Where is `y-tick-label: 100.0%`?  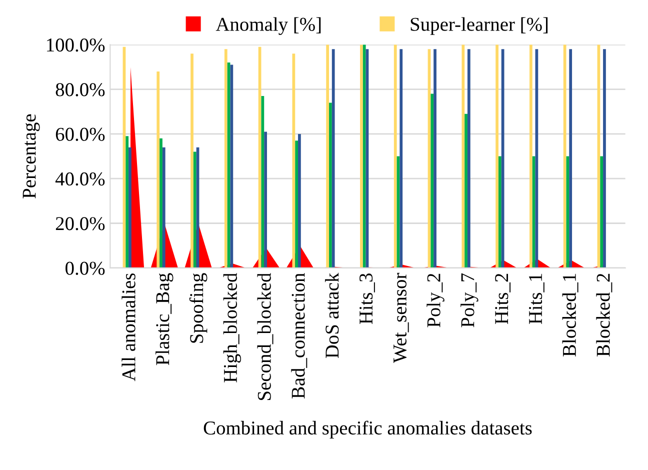 y-tick-label: 100.0% is located at coordinates (76, 45).